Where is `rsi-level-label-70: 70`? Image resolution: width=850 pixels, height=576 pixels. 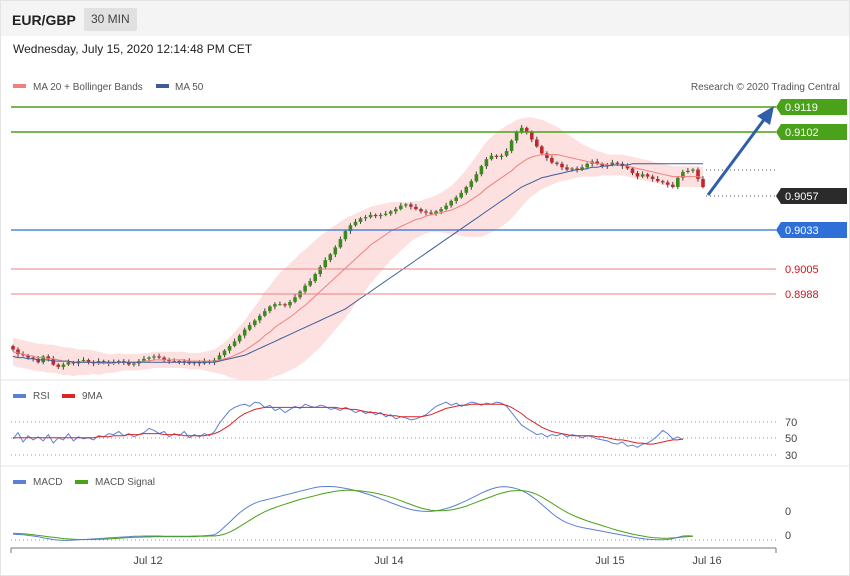 rsi-level-label-70: 70 is located at coordinates (791, 423).